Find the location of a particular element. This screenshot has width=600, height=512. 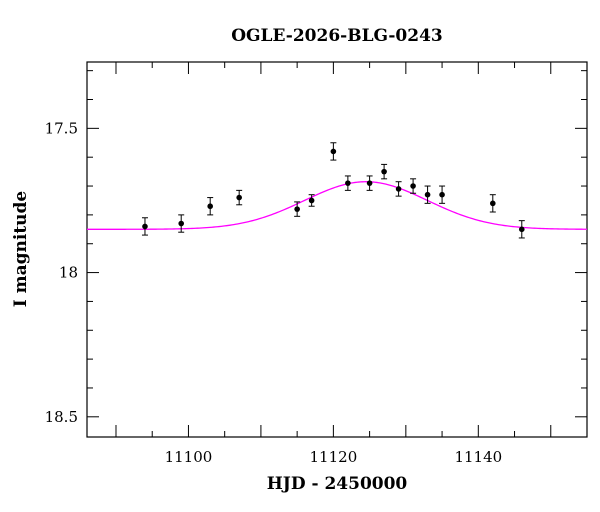

y-tick-label: 17.5 is located at coordinates (61, 128).